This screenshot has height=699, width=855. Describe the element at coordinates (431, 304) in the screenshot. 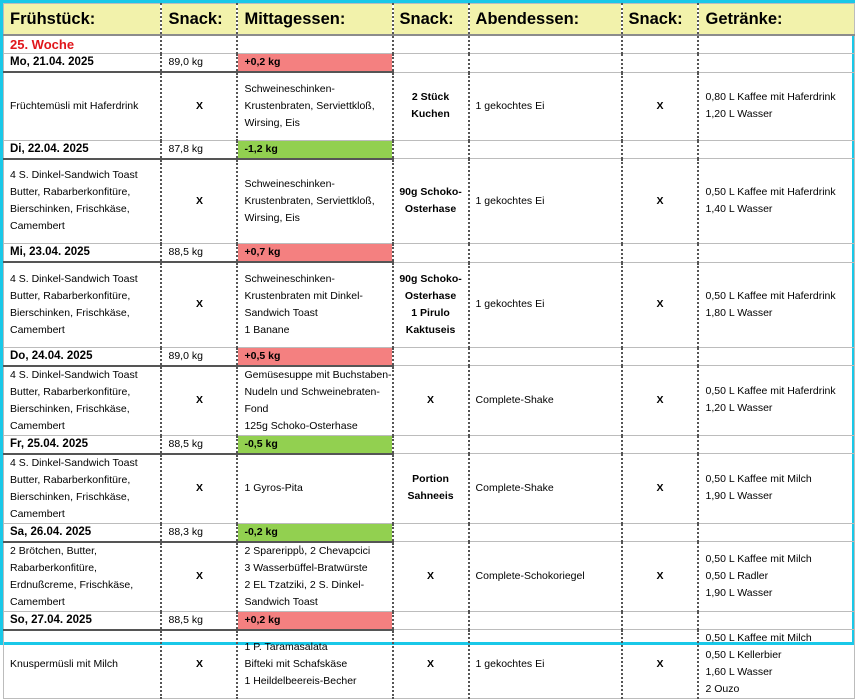

I see `snack-2-cell: 90g Schoko- Osterhase 1 Pirulo Kaktuseis` at that location.